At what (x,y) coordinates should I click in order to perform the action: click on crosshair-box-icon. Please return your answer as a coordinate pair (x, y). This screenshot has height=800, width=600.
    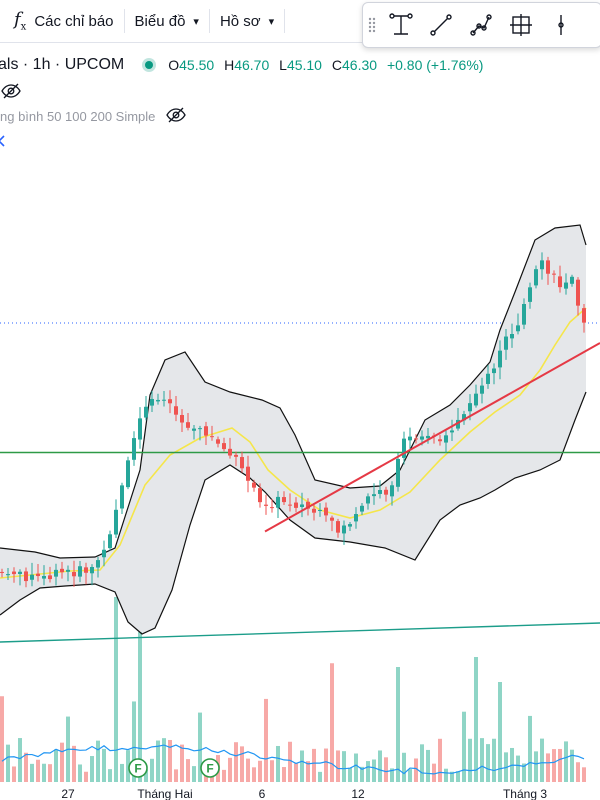
    Looking at the image, I should click on (521, 25).